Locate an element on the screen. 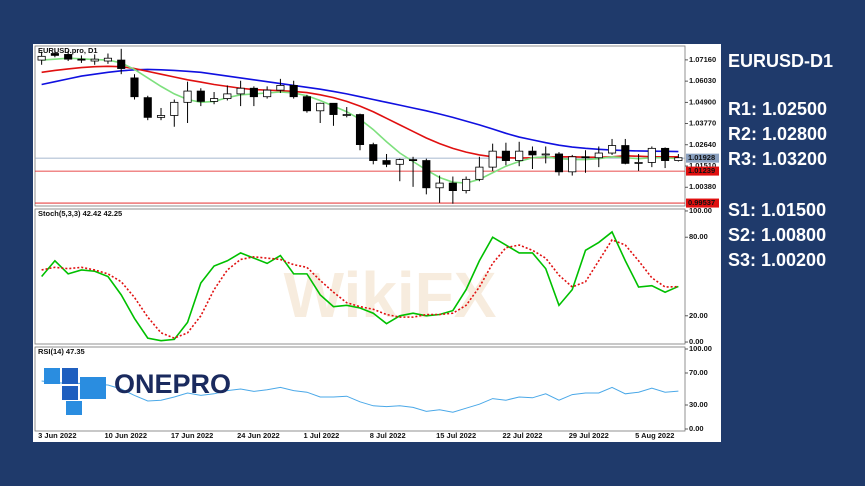 Image resolution: width=865 pixels, height=486 pixels. panel-title: EURUSD.pro, D1 is located at coordinates (68, 50).